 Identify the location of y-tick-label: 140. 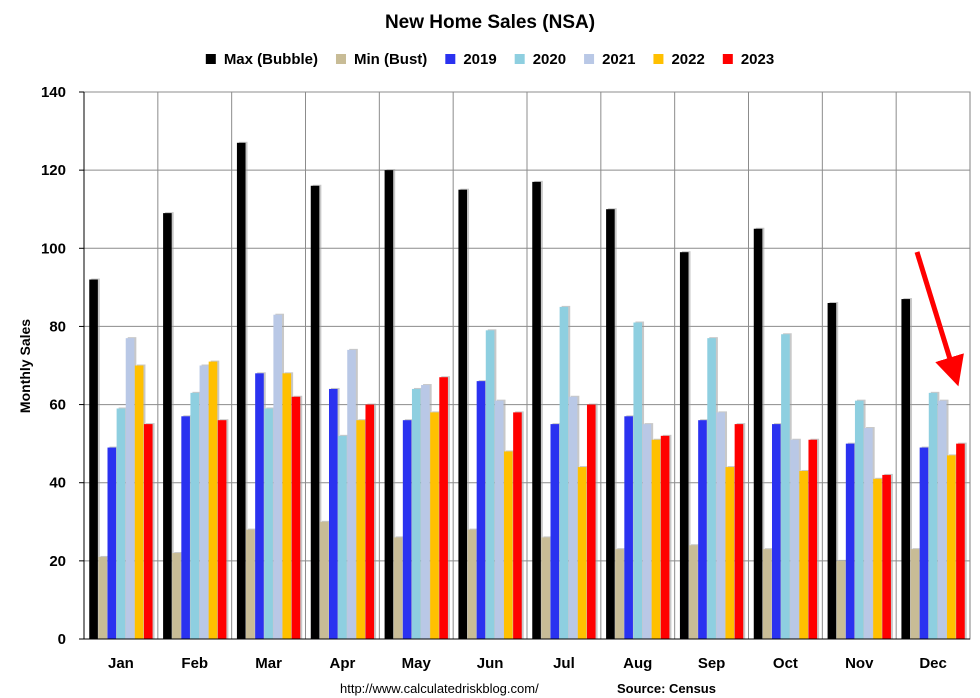
(53, 92).